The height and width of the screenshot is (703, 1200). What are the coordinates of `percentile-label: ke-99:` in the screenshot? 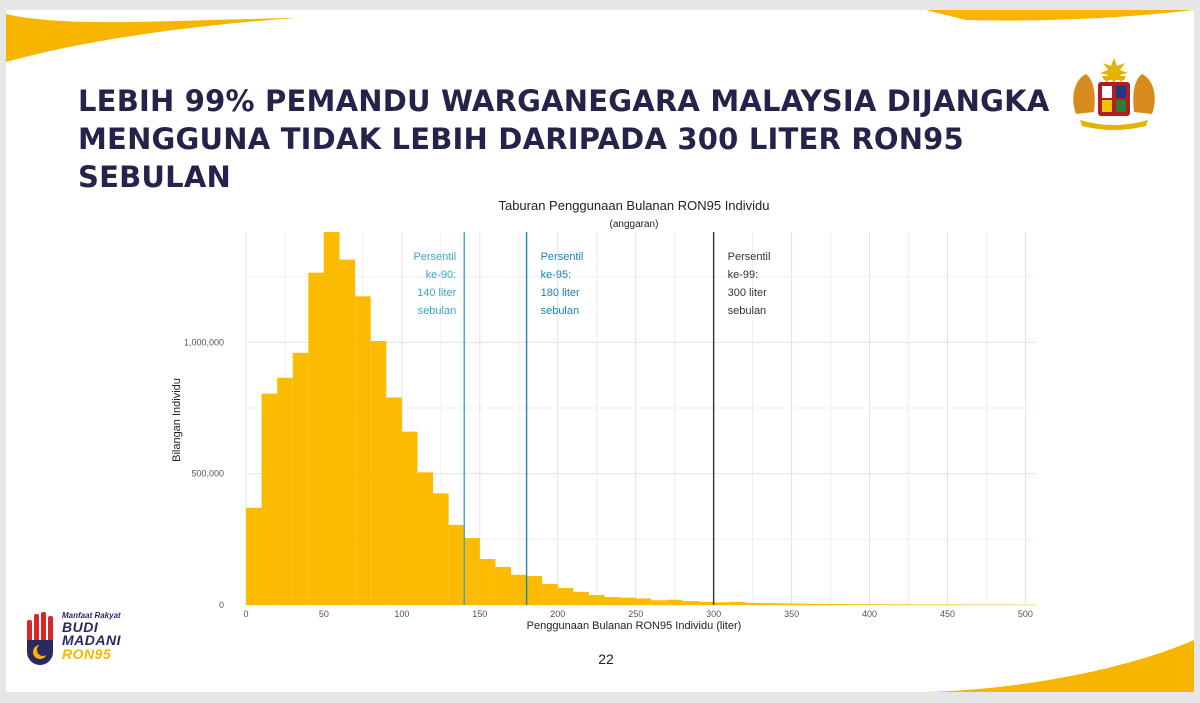 It's located at (743, 275).